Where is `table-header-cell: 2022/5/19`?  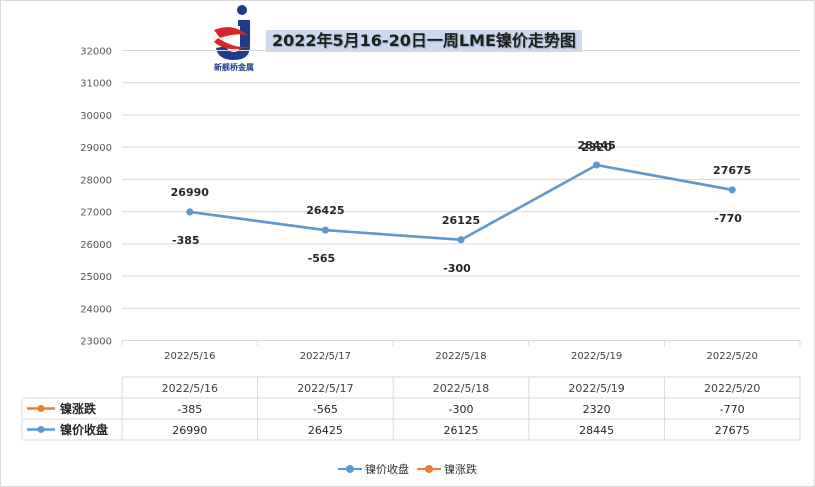
table-header-cell: 2022/5/19 is located at coordinates (596, 388).